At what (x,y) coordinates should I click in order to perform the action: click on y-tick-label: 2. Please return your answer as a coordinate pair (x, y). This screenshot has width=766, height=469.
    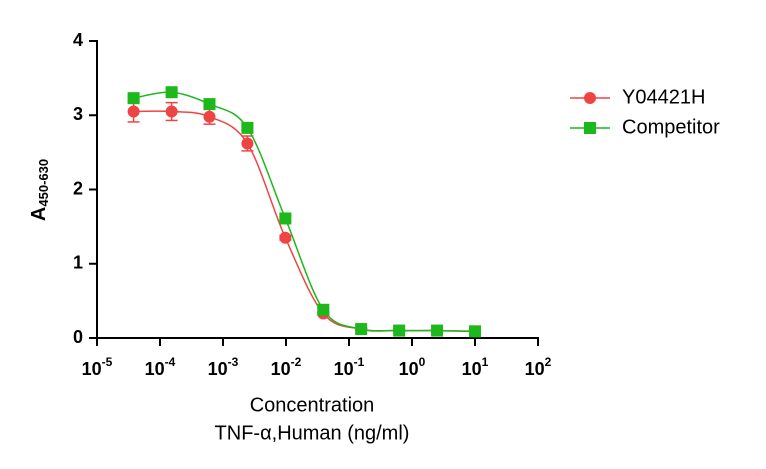
    Looking at the image, I should click on (78, 188).